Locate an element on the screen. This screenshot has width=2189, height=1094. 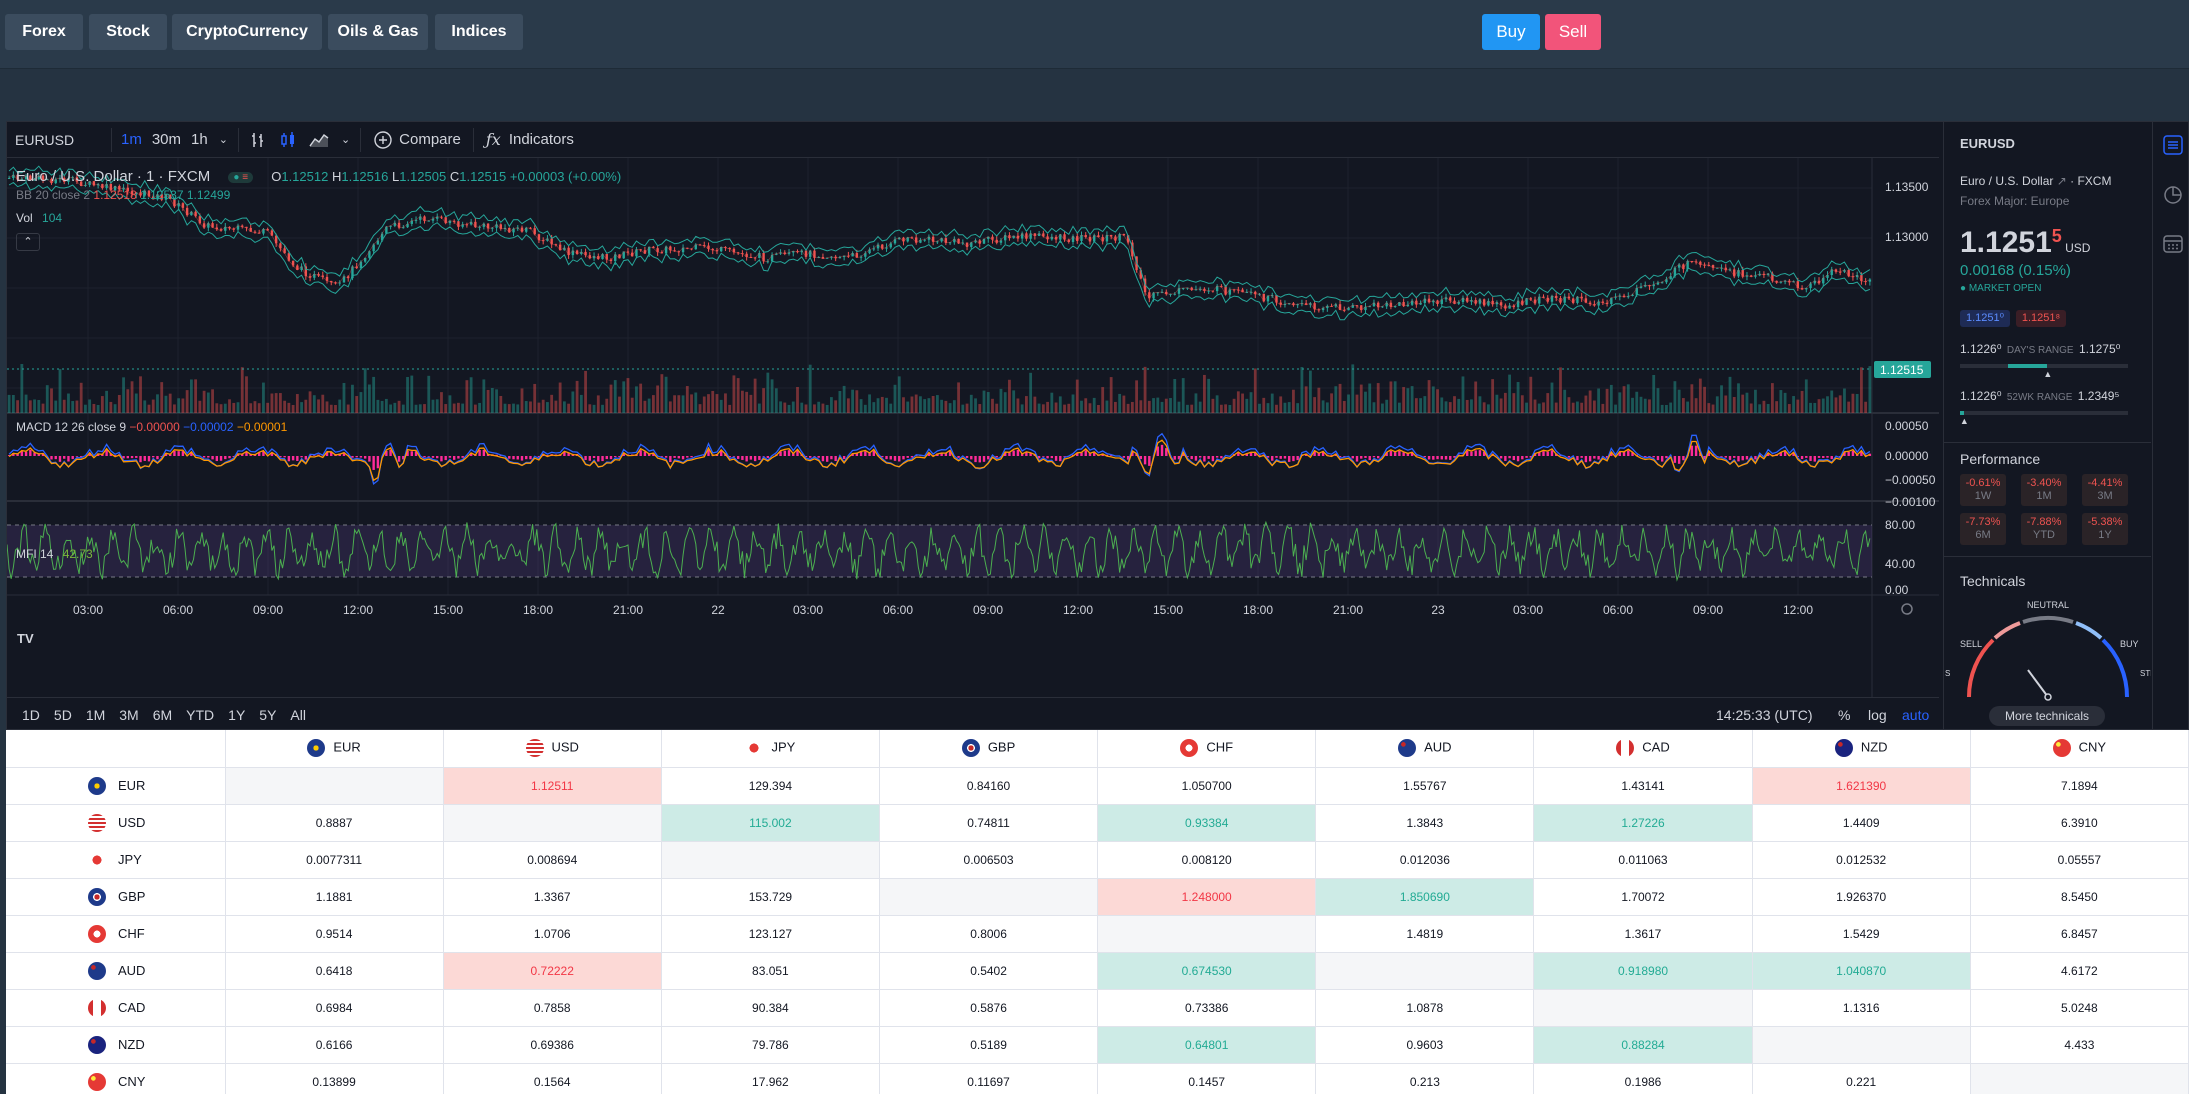
interval-30m: 30m is located at coordinates (166, 139).